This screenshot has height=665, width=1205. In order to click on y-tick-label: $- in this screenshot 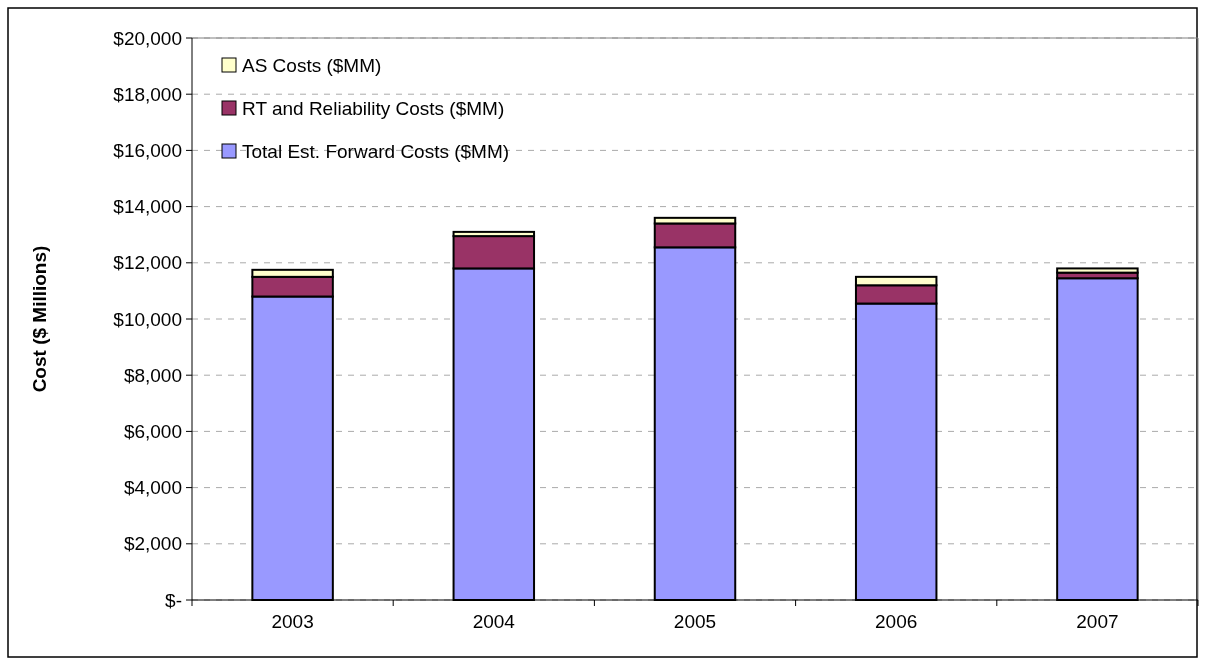, I will do `click(173, 600)`.